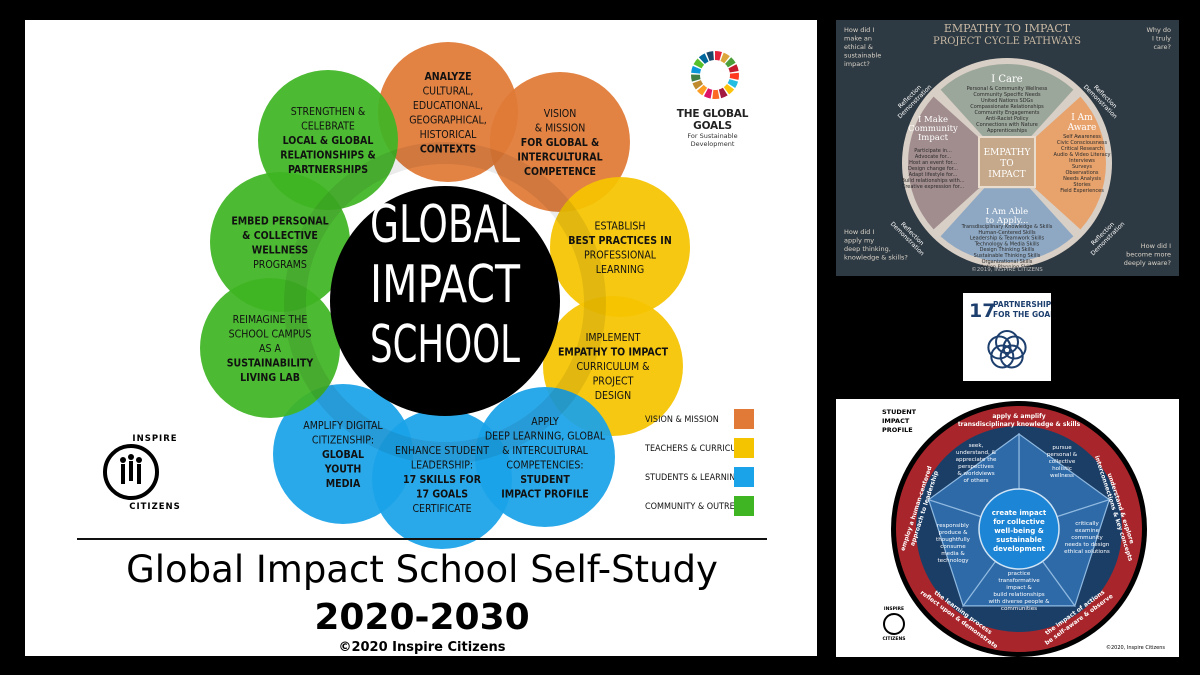  What do you see at coordinates (1082, 143) in the screenshot?
I see `cycle-aware-item: Civic Consciousness` at bounding box center [1082, 143].